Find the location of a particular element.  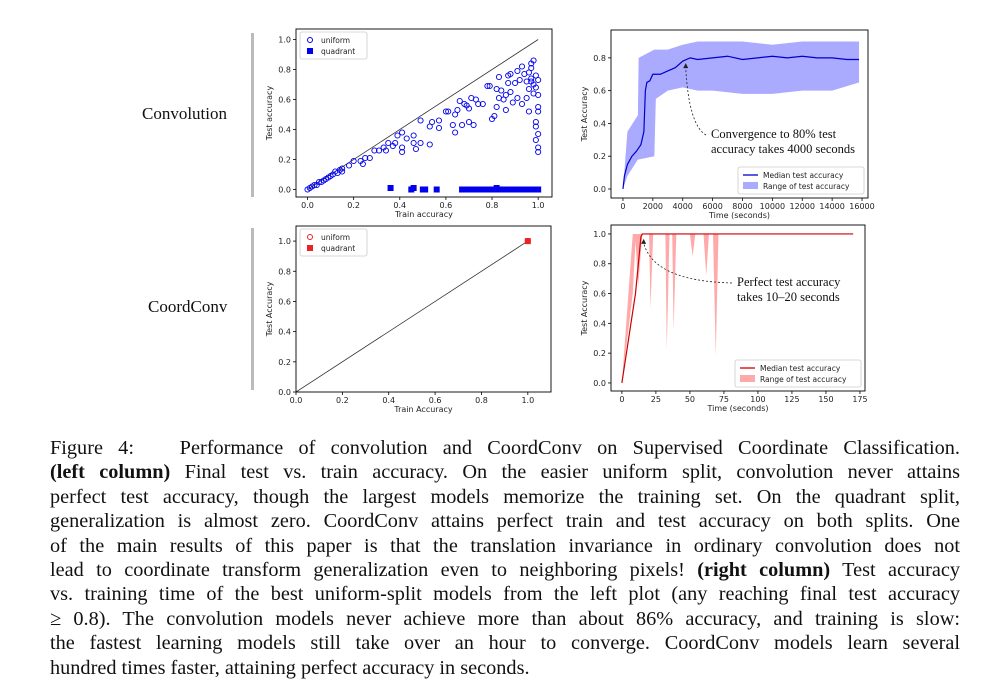

legend-label: Median test accuracy is located at coordinates (803, 175).